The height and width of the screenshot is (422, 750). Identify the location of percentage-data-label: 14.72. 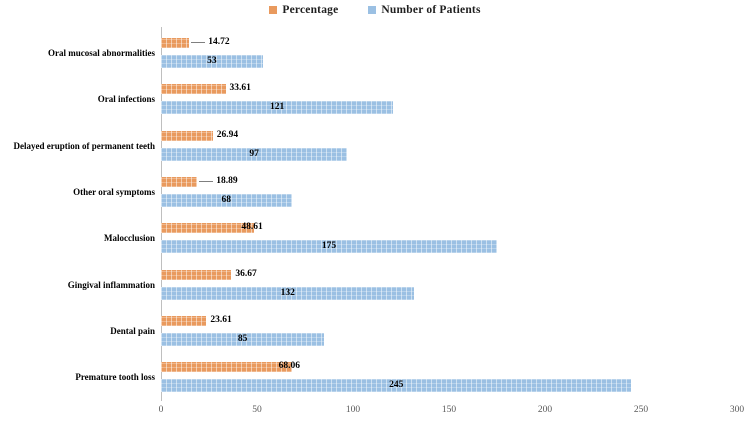
(219, 42).